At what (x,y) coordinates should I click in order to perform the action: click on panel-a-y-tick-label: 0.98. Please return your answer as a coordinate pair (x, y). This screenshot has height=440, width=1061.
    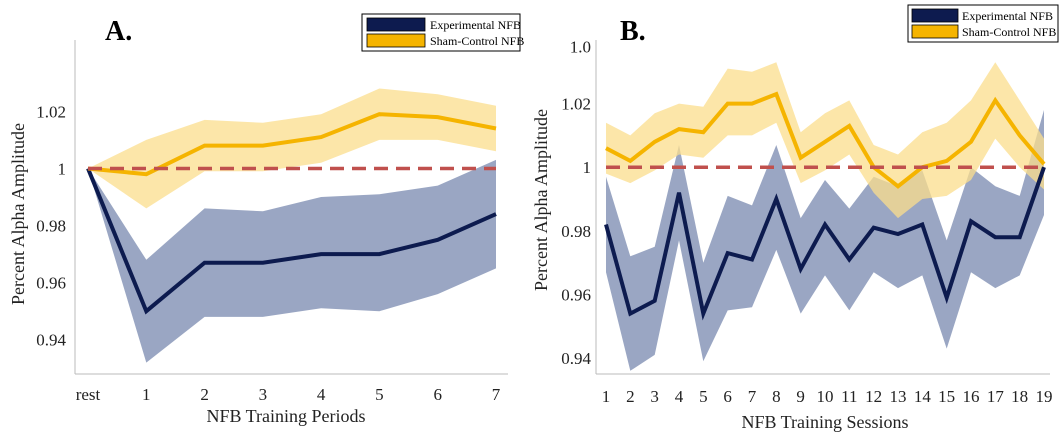
    Looking at the image, I should click on (51, 226).